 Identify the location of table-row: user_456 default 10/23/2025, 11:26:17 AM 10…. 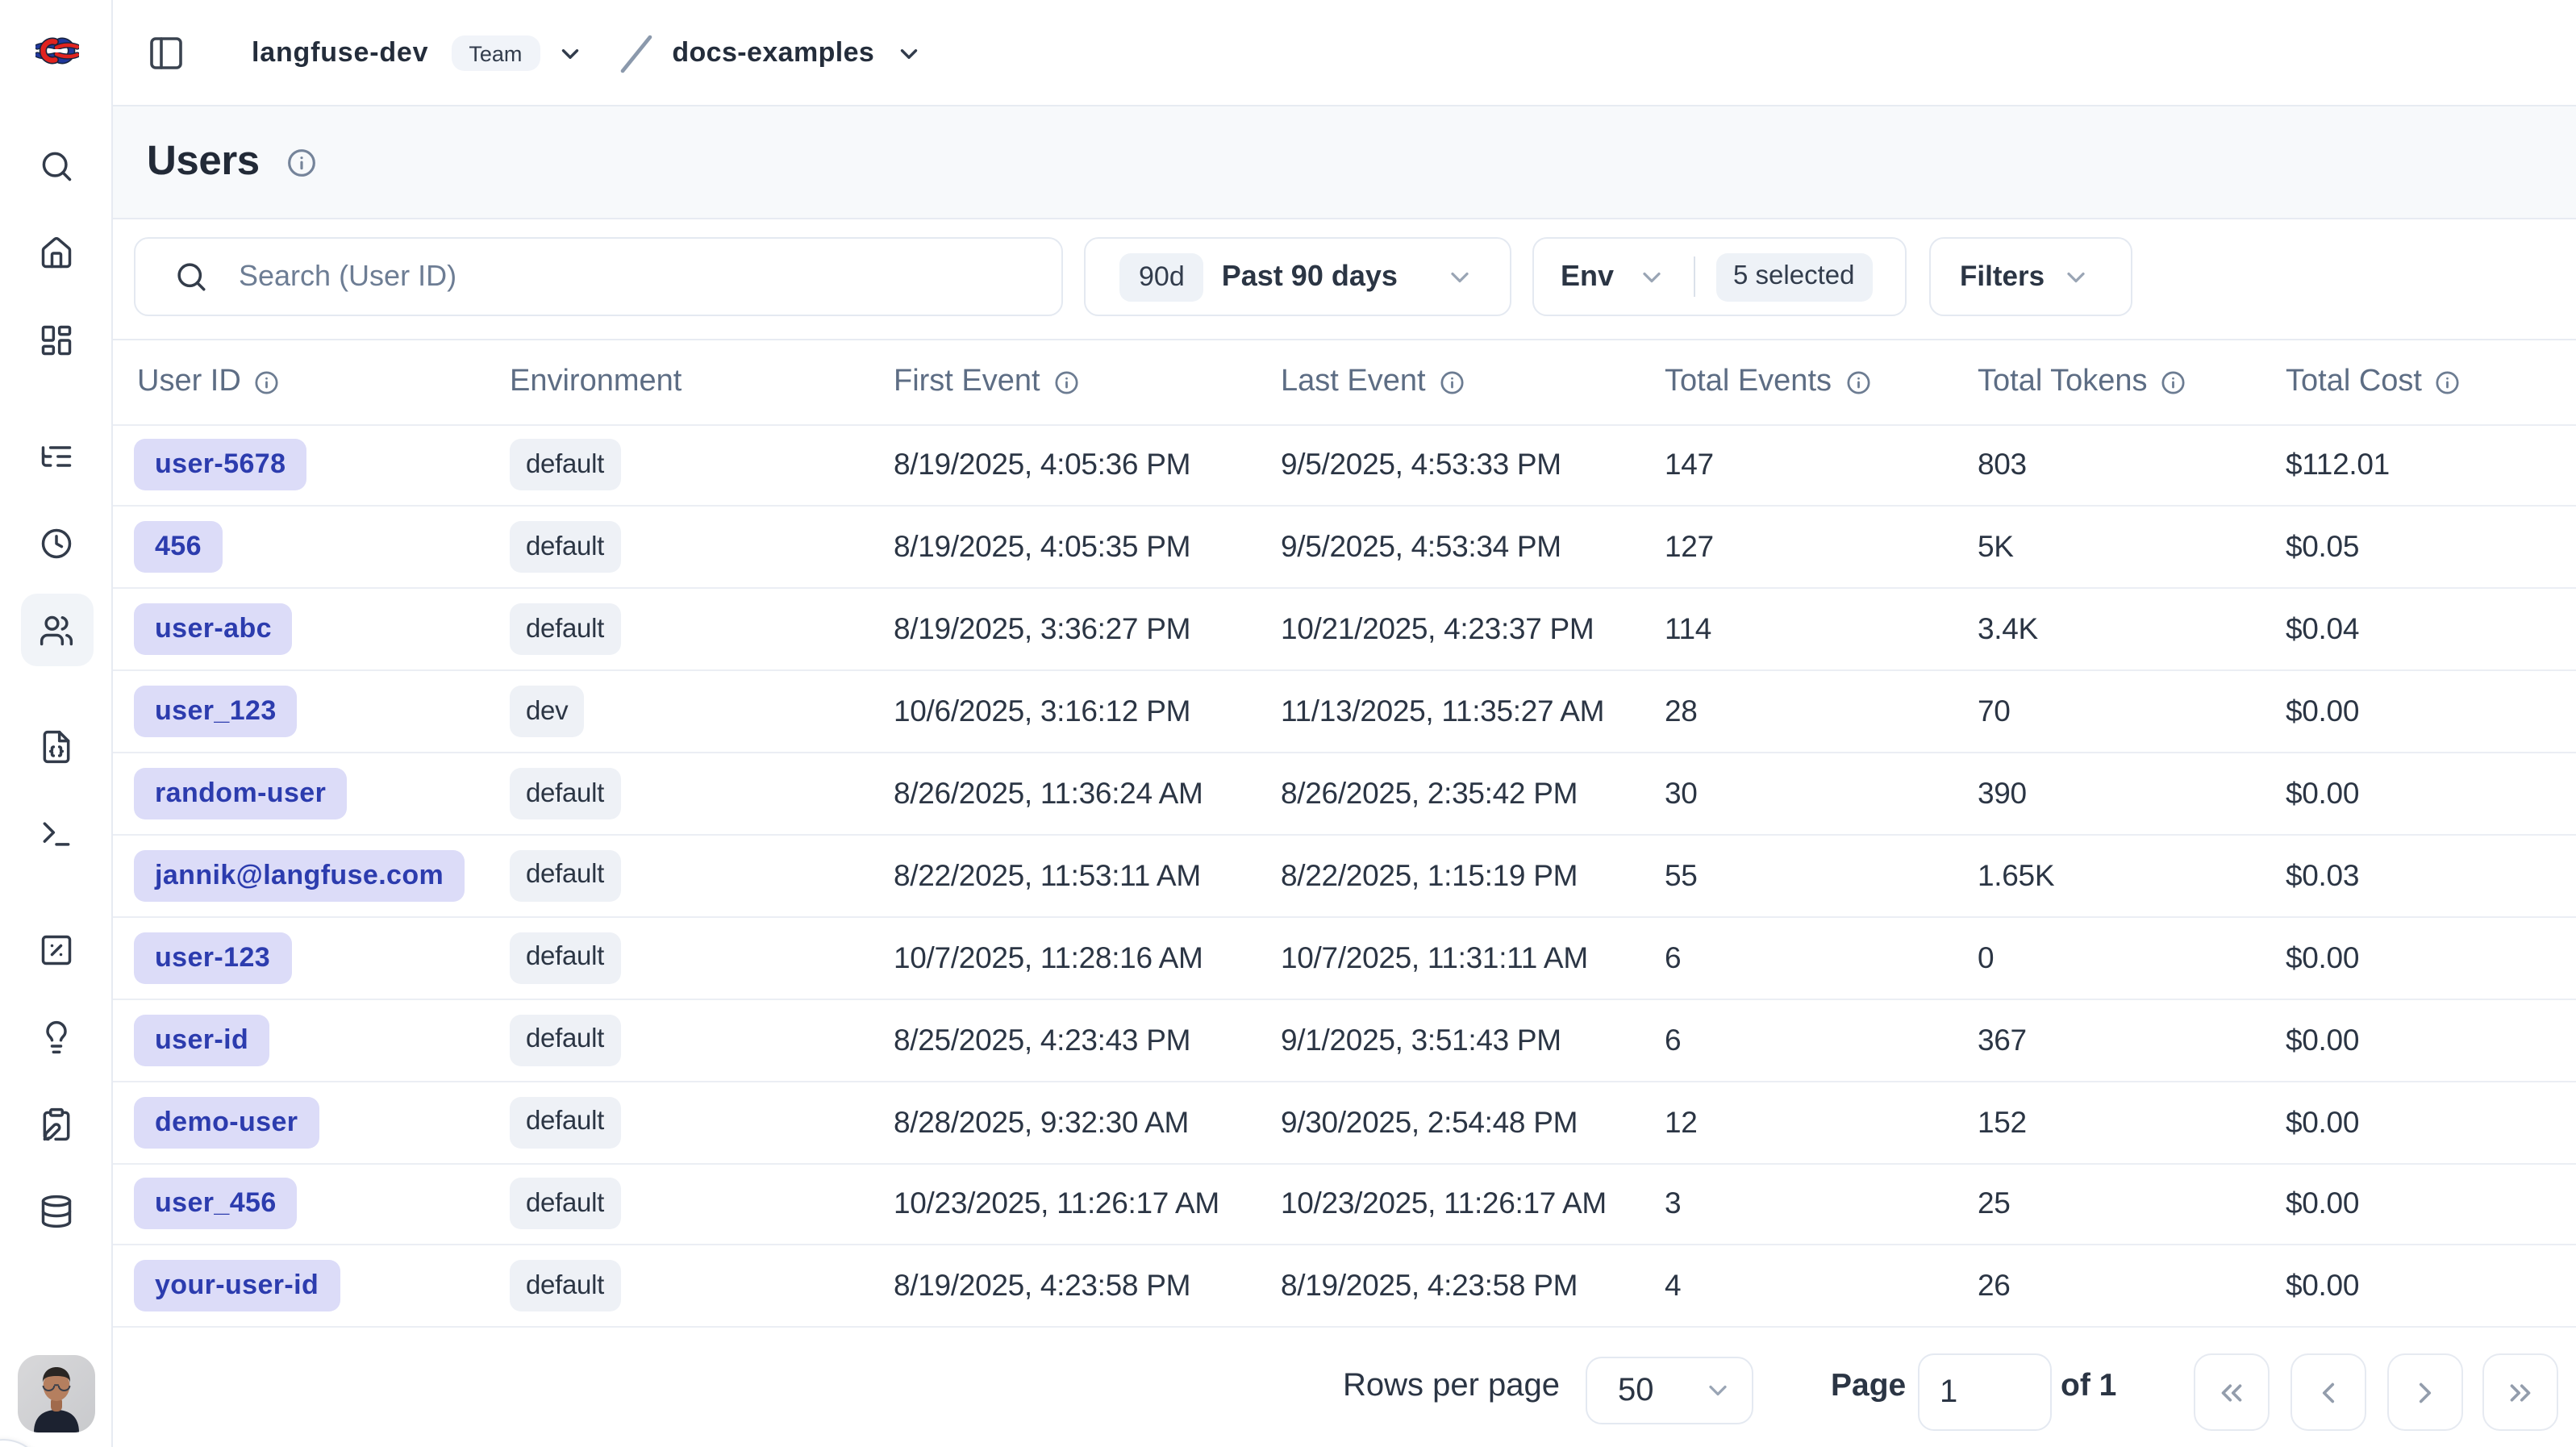
(1344, 1205).